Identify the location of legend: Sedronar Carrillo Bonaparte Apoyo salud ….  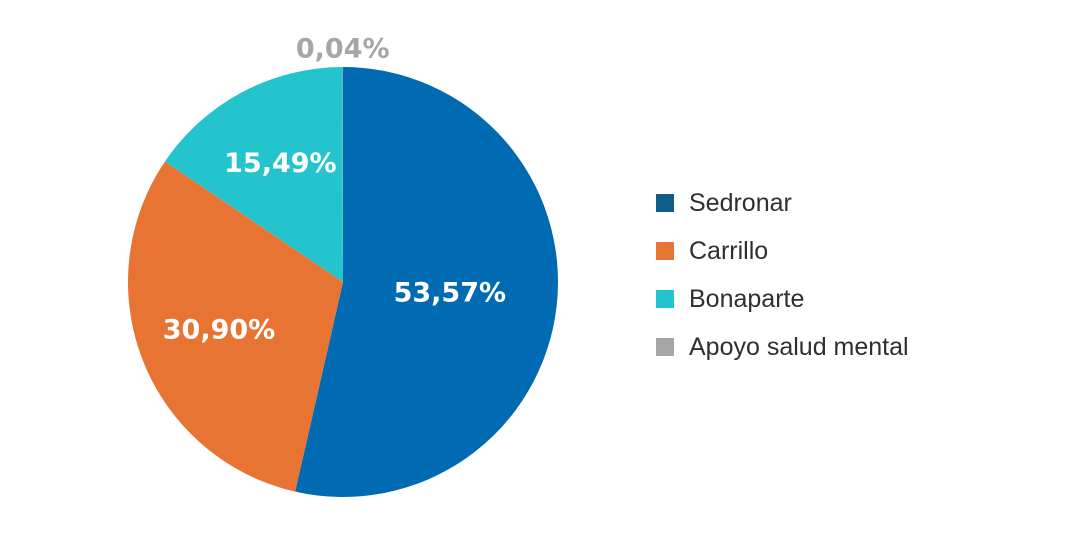
(836, 275).